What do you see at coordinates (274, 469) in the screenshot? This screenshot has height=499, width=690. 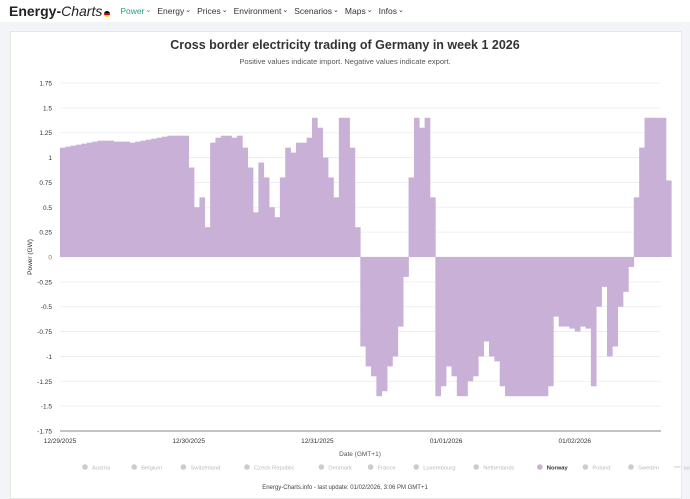 I see `legend-label: Czech Republic` at bounding box center [274, 469].